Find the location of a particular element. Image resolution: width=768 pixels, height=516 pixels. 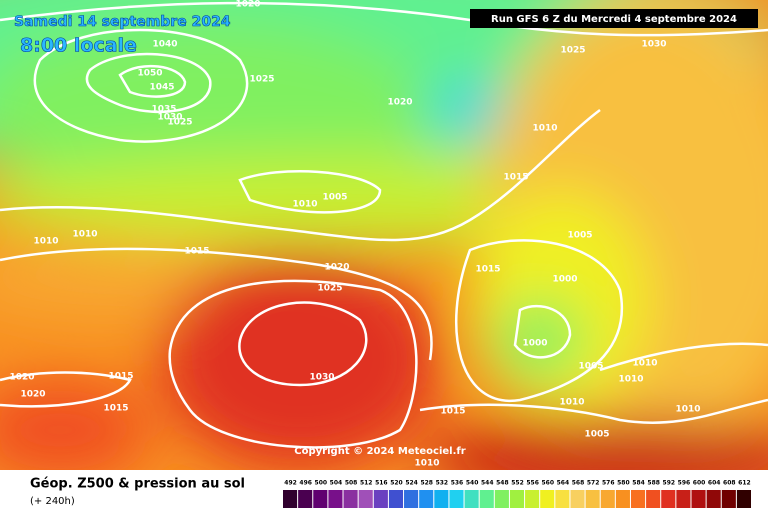

scale-label: 596 is located at coordinates (684, 483).